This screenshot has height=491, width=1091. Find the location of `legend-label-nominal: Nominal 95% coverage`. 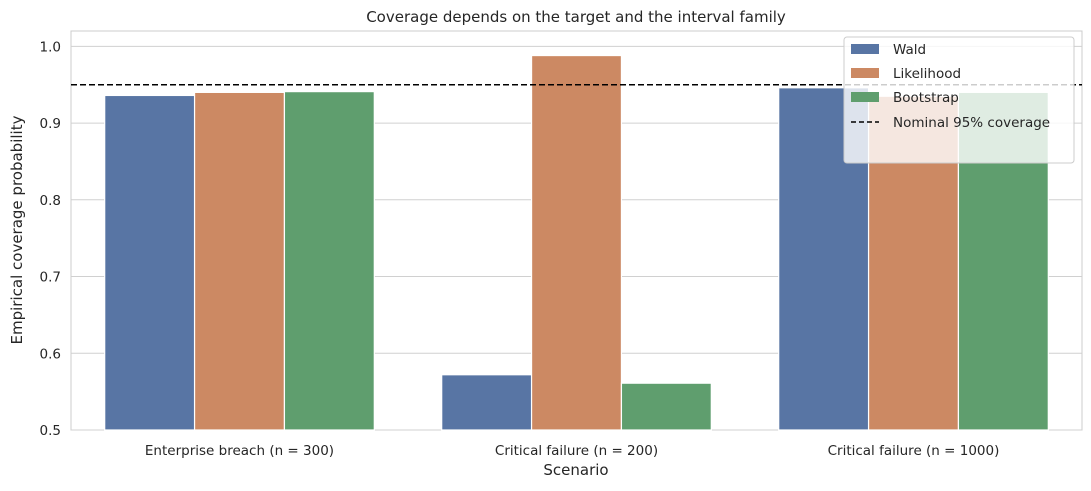

legend-label-nominal: Nominal 95% coverage is located at coordinates (971, 123).